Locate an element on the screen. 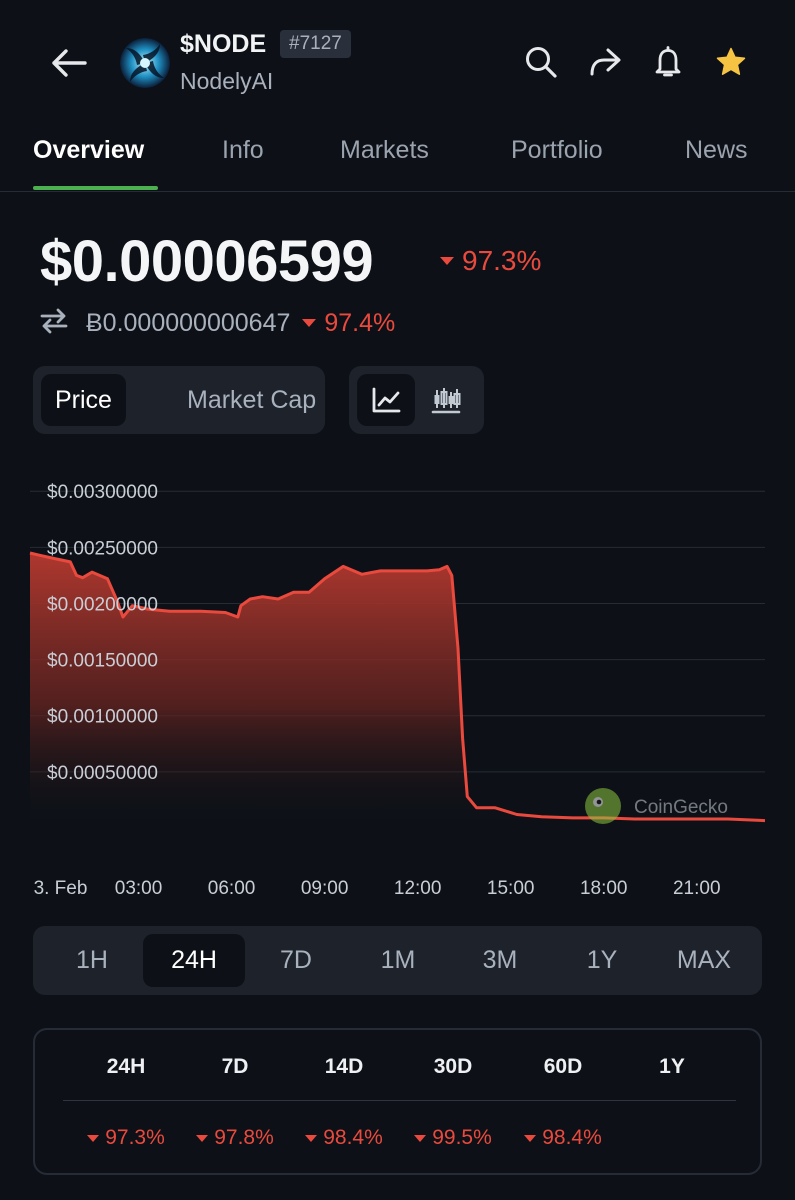  range-1m: 1M is located at coordinates (398, 960).